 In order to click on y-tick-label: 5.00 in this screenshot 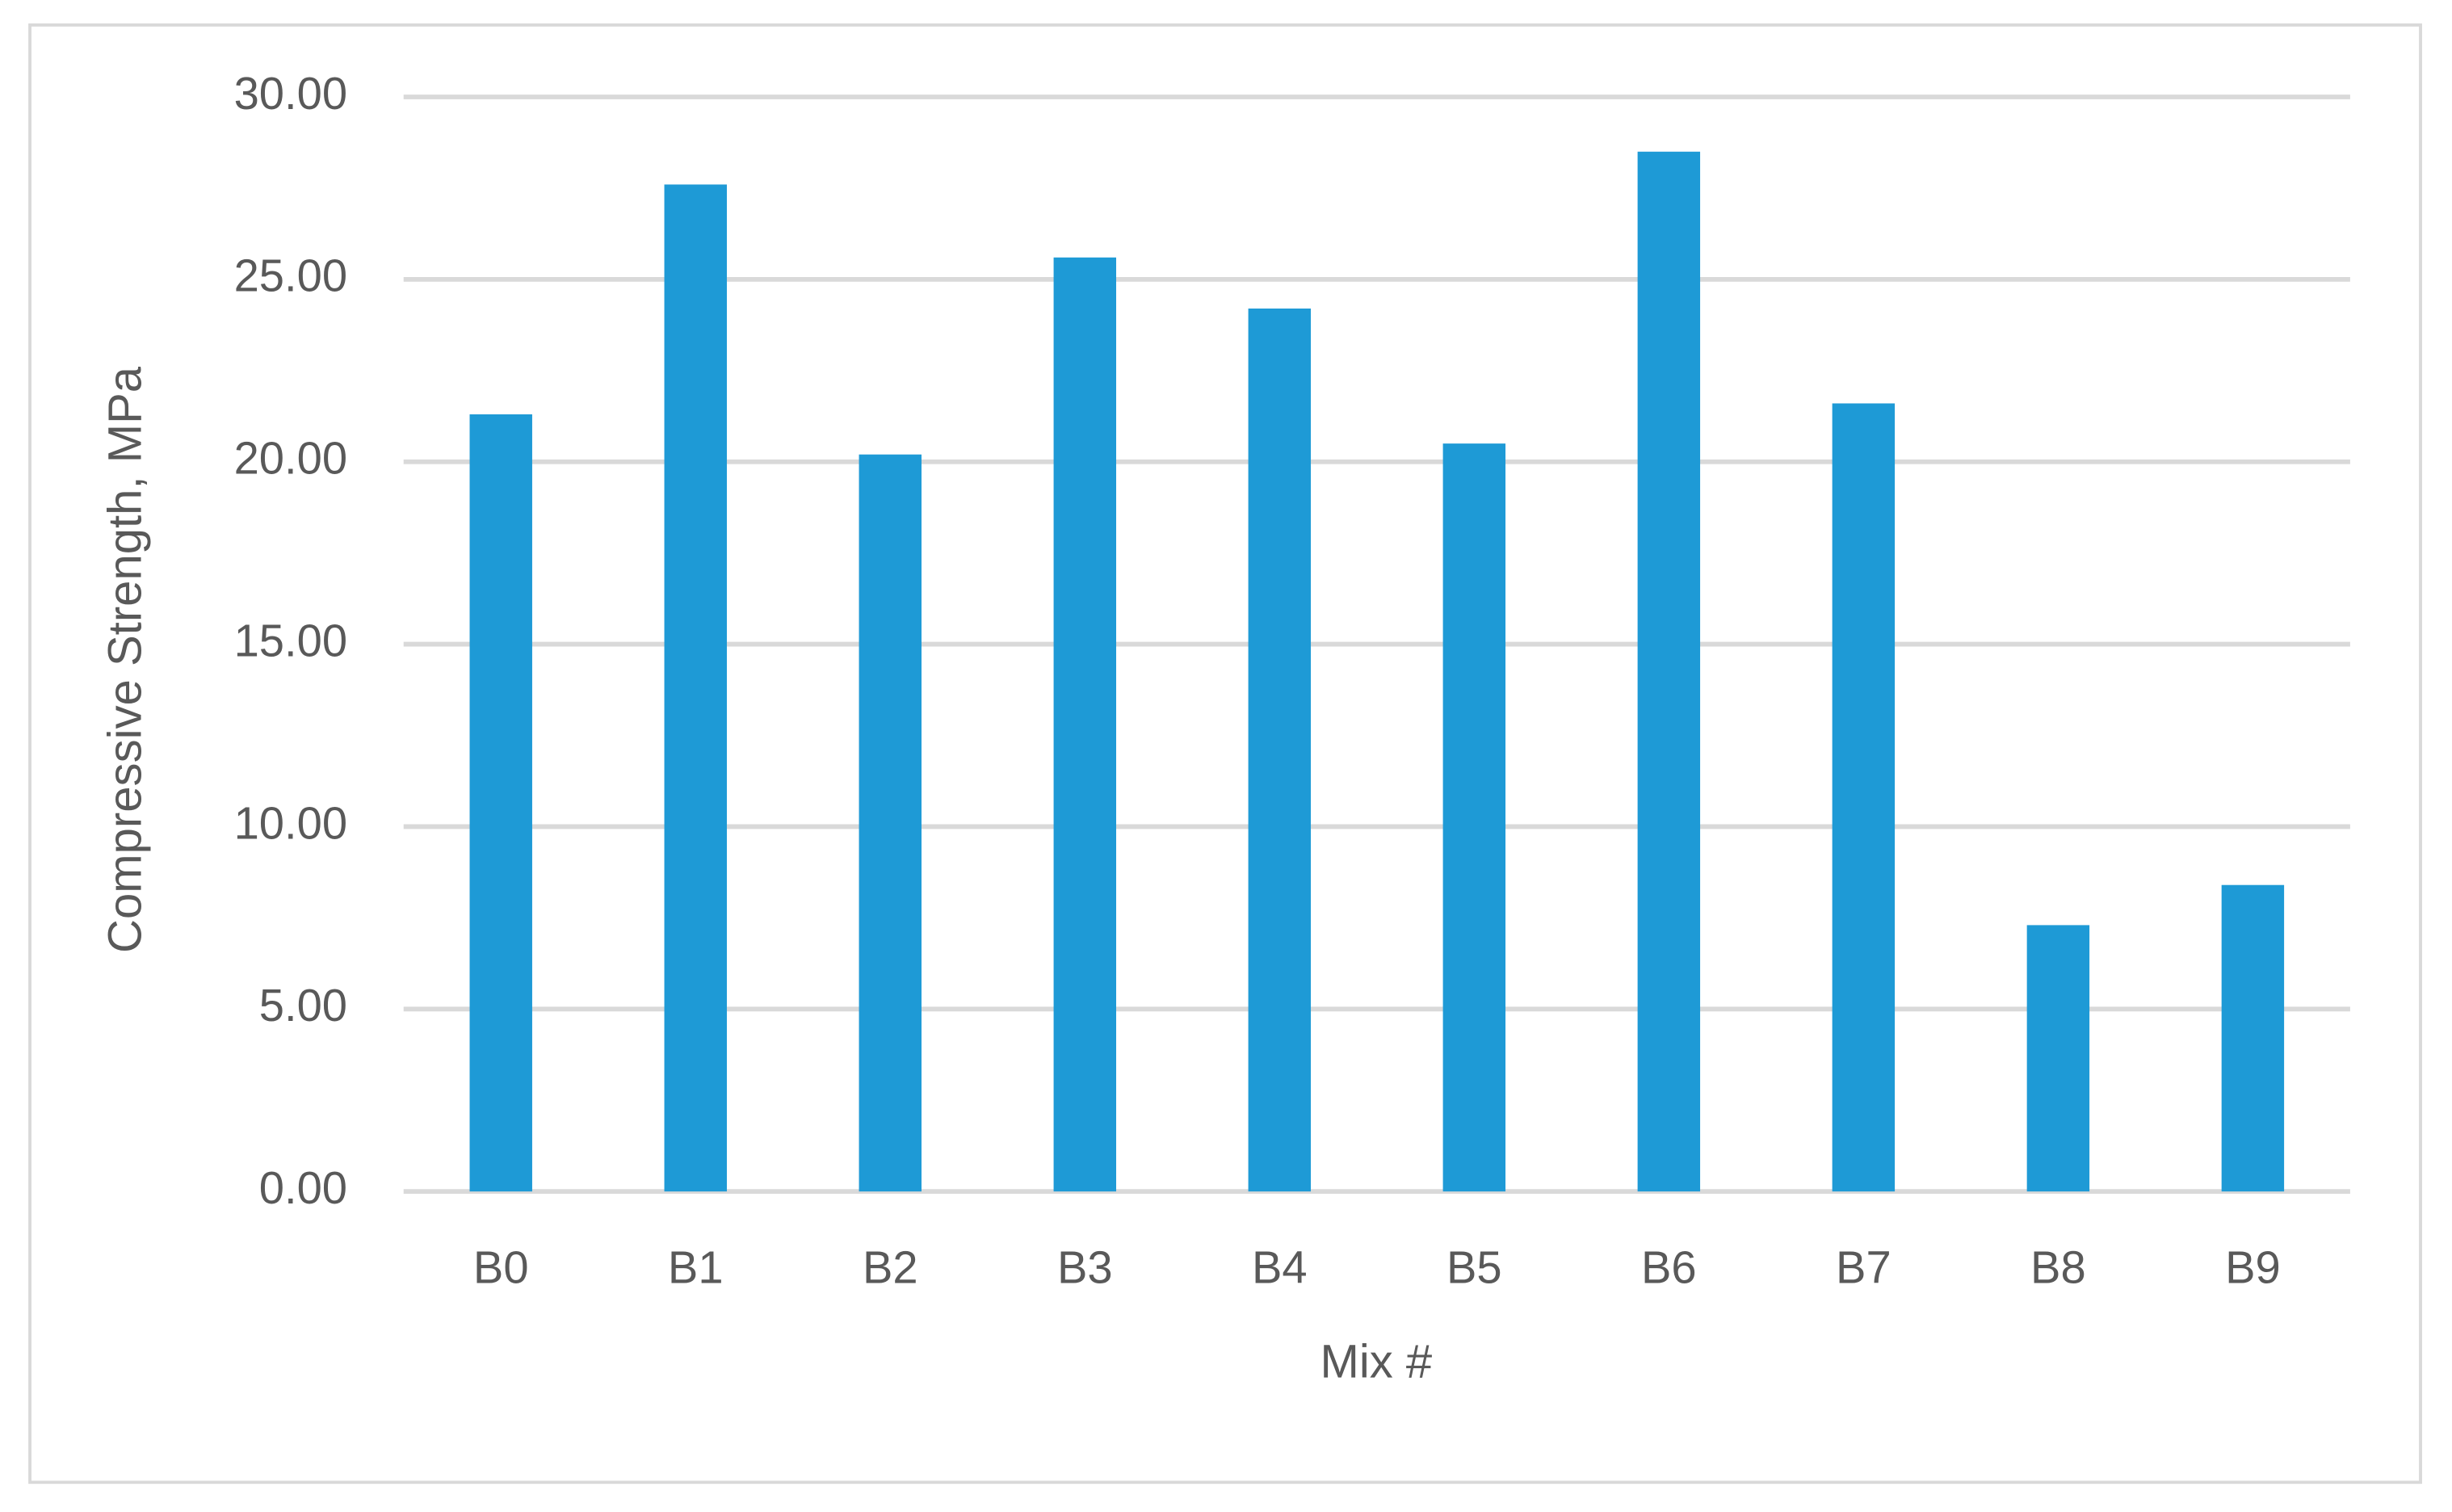, I will do `click(303, 1005)`.